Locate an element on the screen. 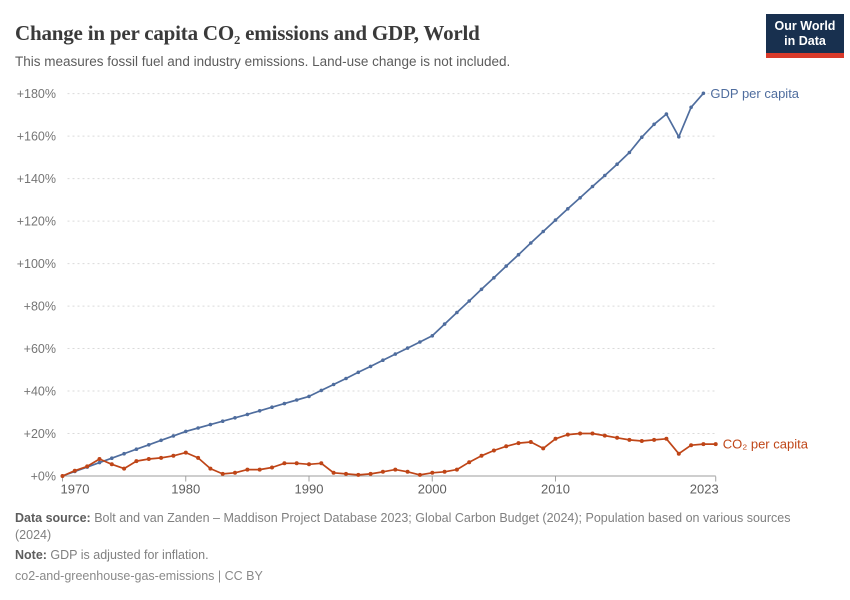 The height and width of the screenshot is (600, 850). gdp-series-label: GDP per capita is located at coordinates (754, 93).